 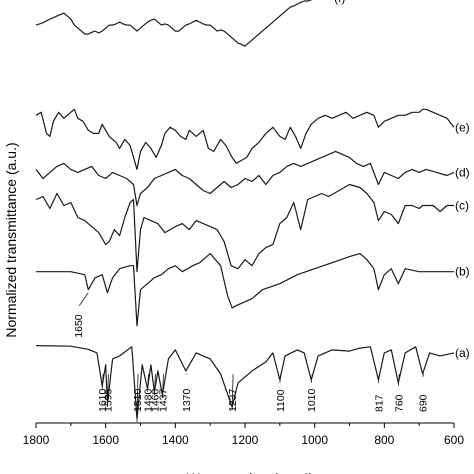 What do you see at coordinates (163, 400) in the screenshot?
I see `peak-label: 1437` at bounding box center [163, 400].